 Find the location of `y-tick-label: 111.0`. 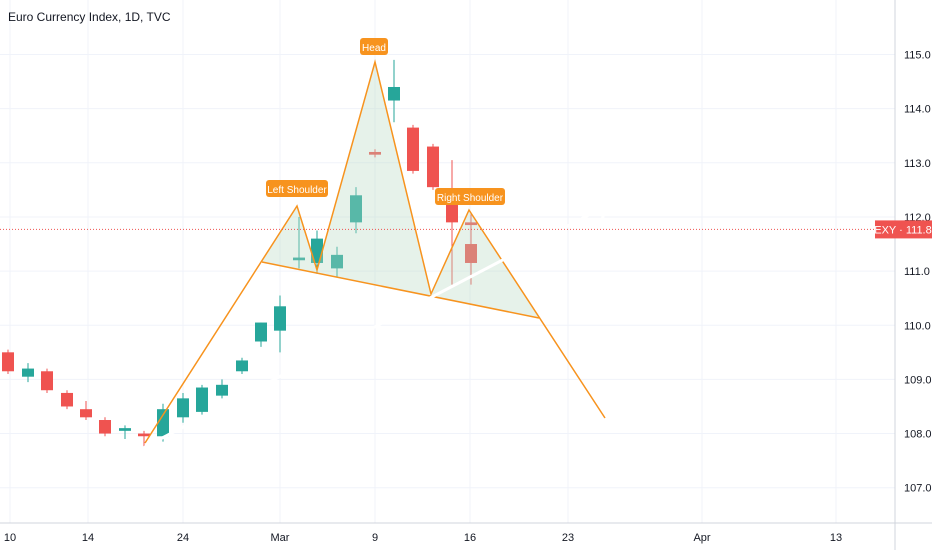

y-tick-label: 111.0 is located at coordinates (917, 272).